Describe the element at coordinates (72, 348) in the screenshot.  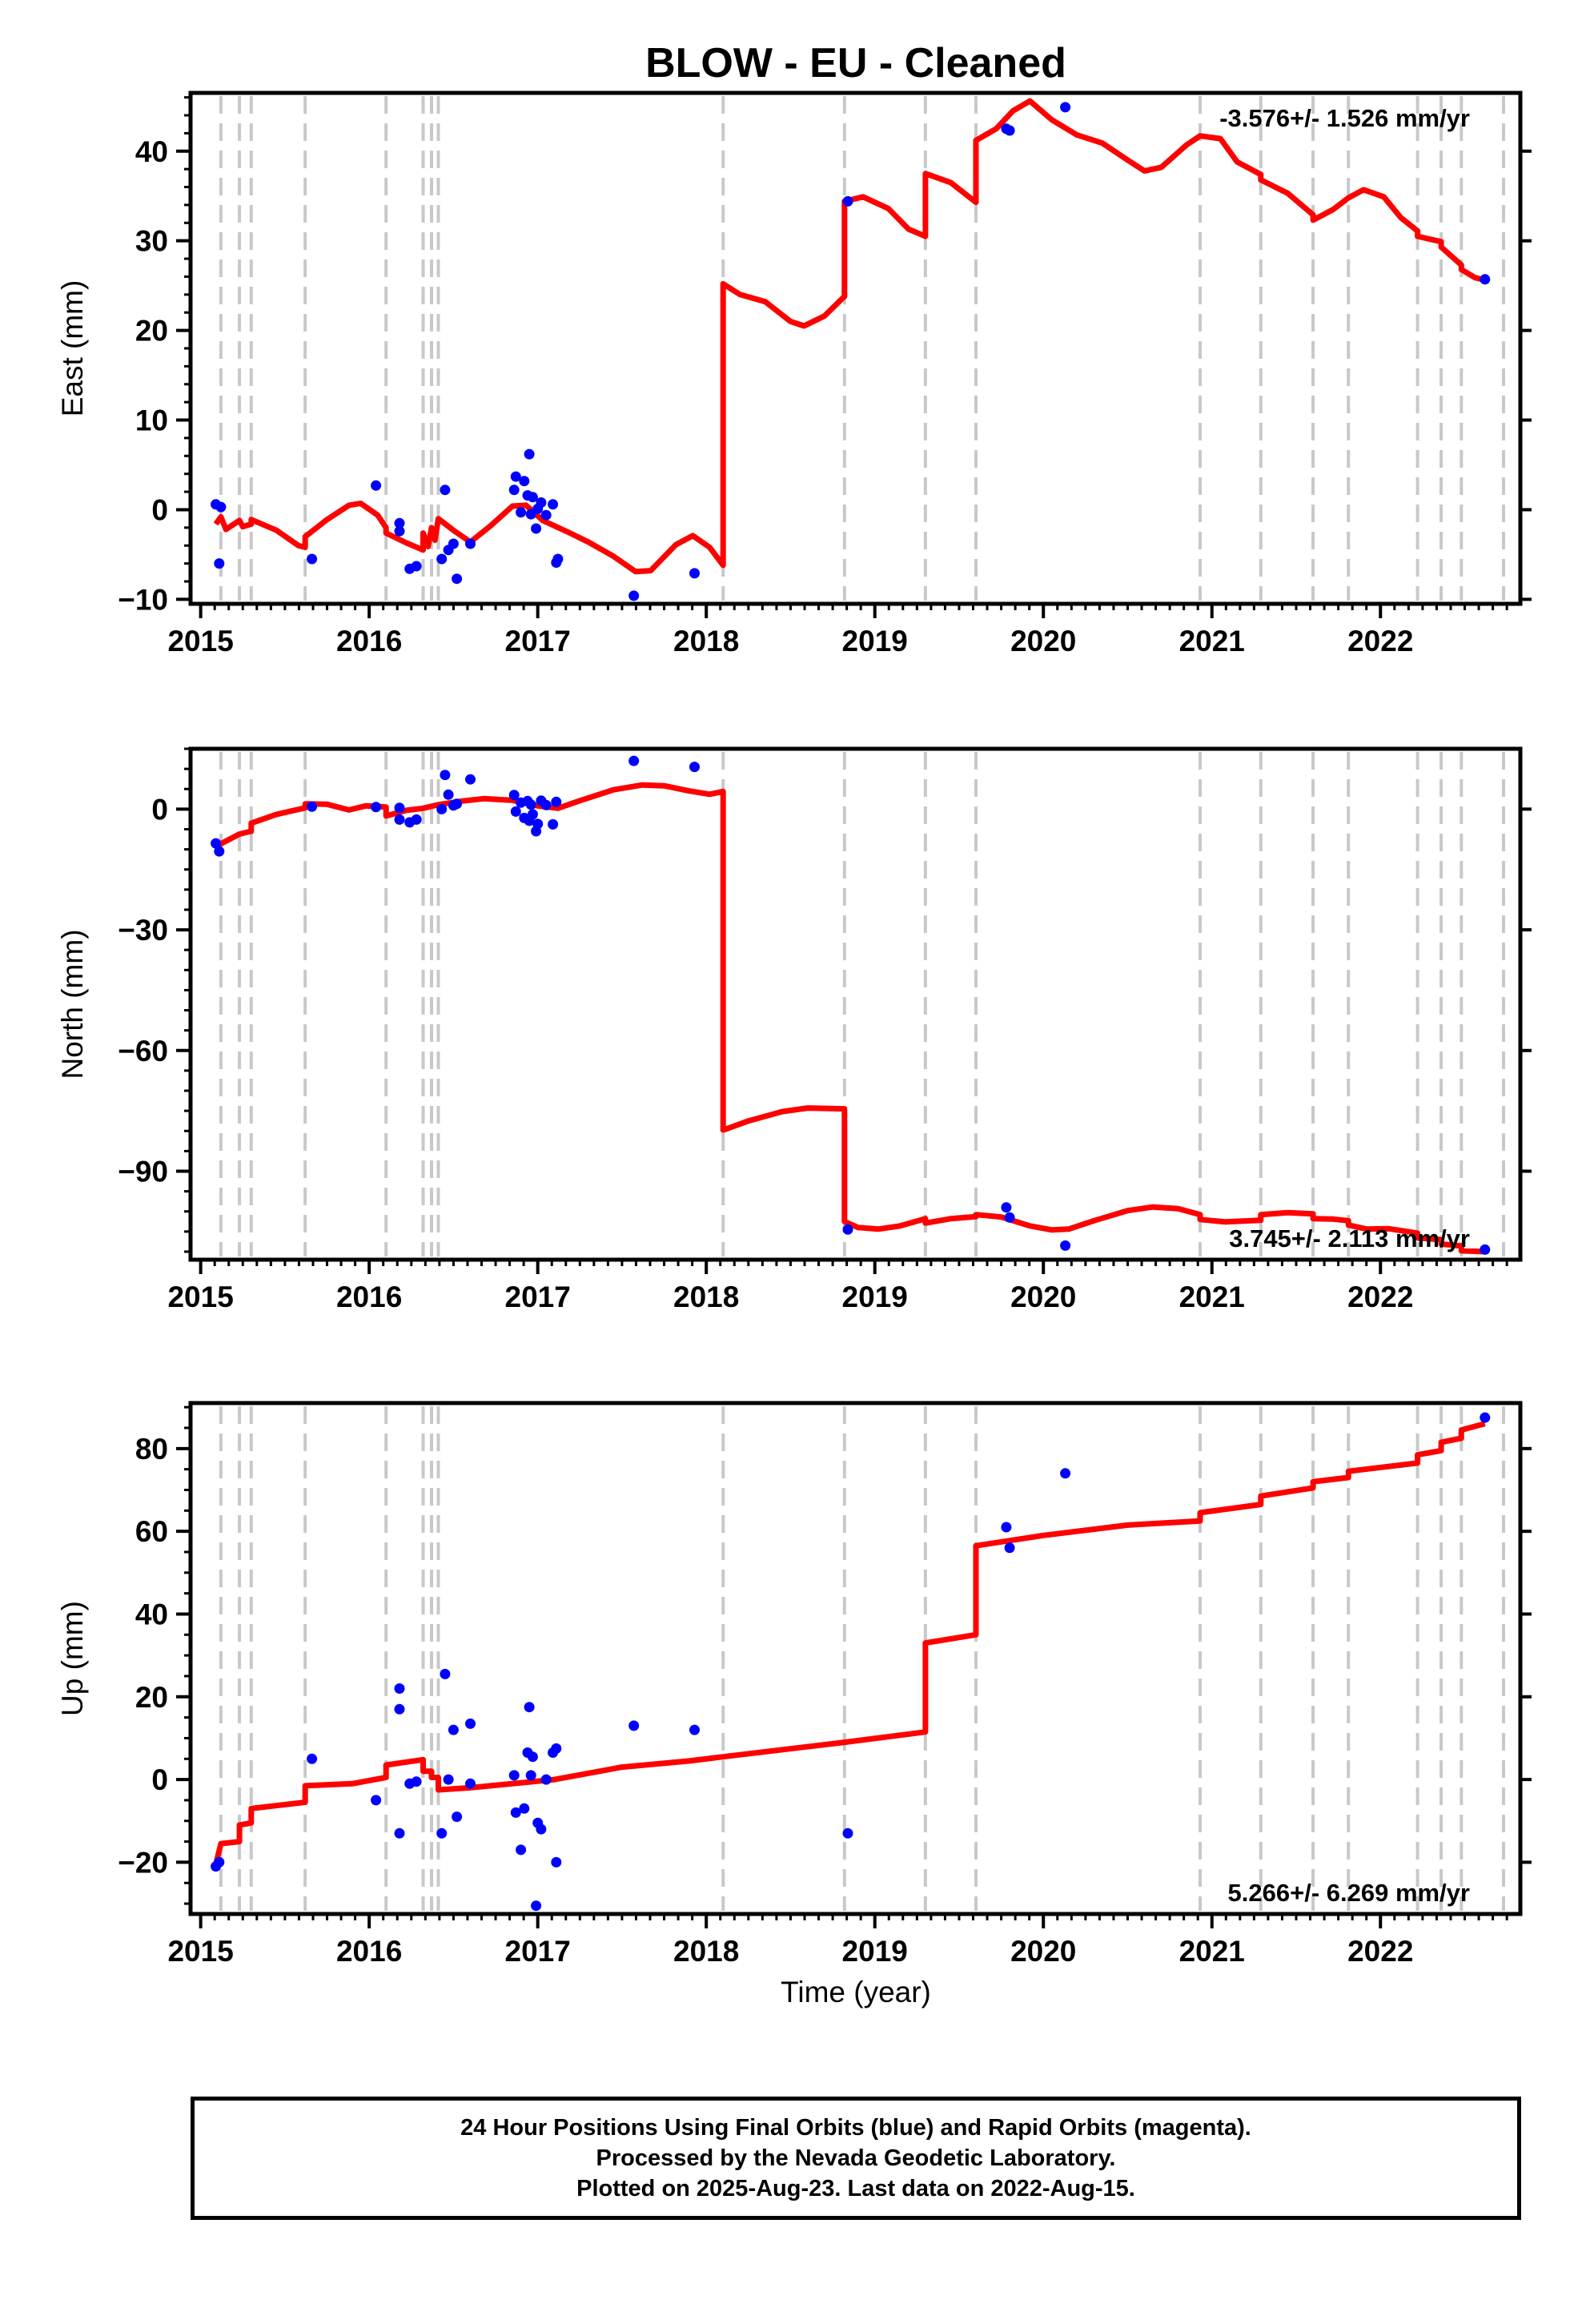
I see `y-axis-label: East (mm)` at that location.